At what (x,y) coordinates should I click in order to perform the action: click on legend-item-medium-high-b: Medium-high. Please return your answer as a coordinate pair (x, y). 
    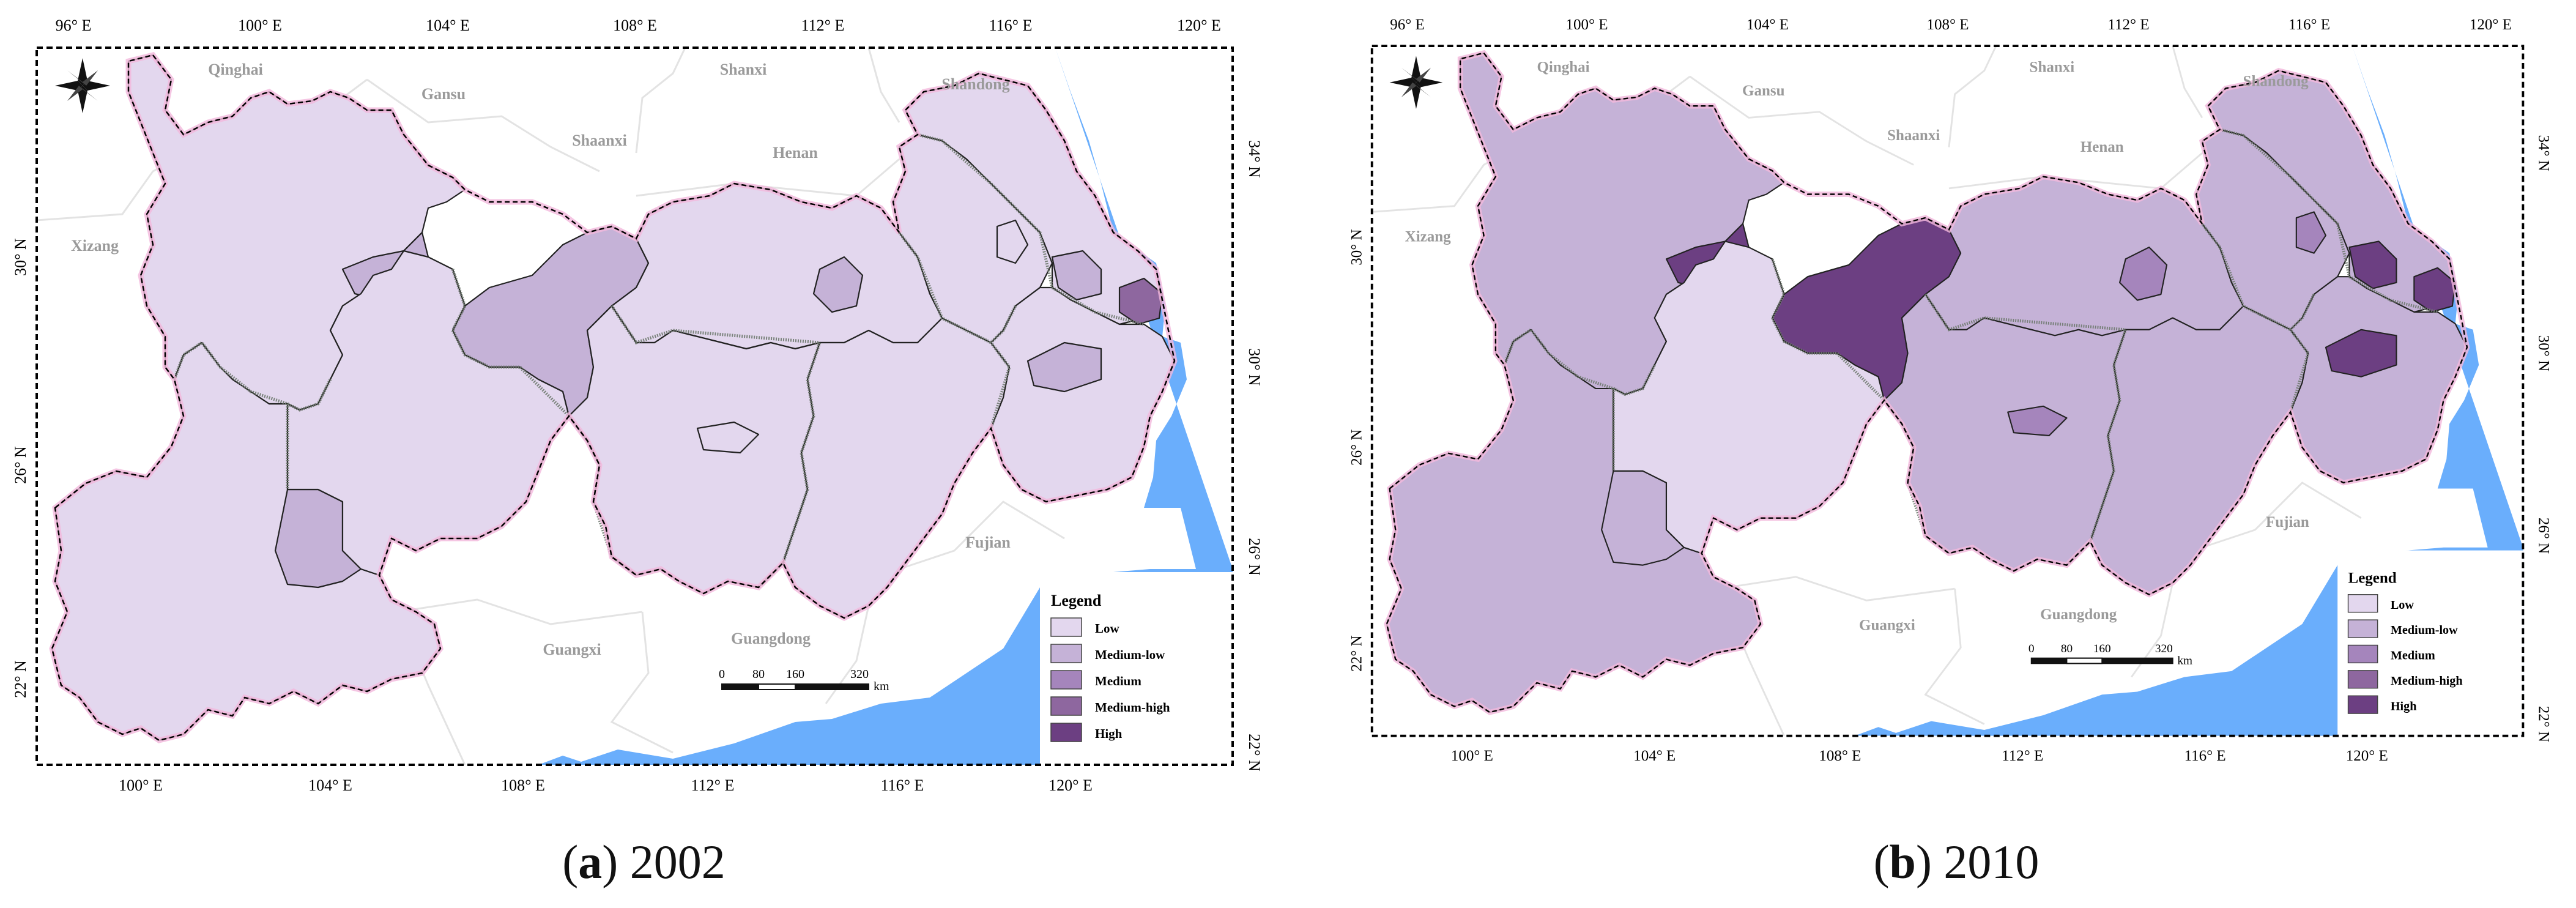
    Looking at the image, I should click on (2405, 679).